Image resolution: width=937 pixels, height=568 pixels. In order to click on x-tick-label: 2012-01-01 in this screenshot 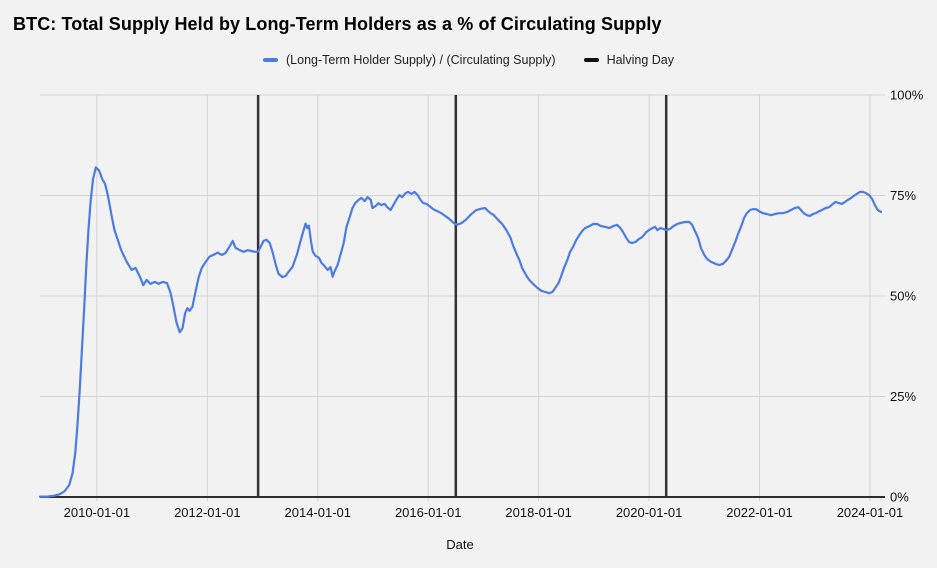, I will do `click(207, 512)`.